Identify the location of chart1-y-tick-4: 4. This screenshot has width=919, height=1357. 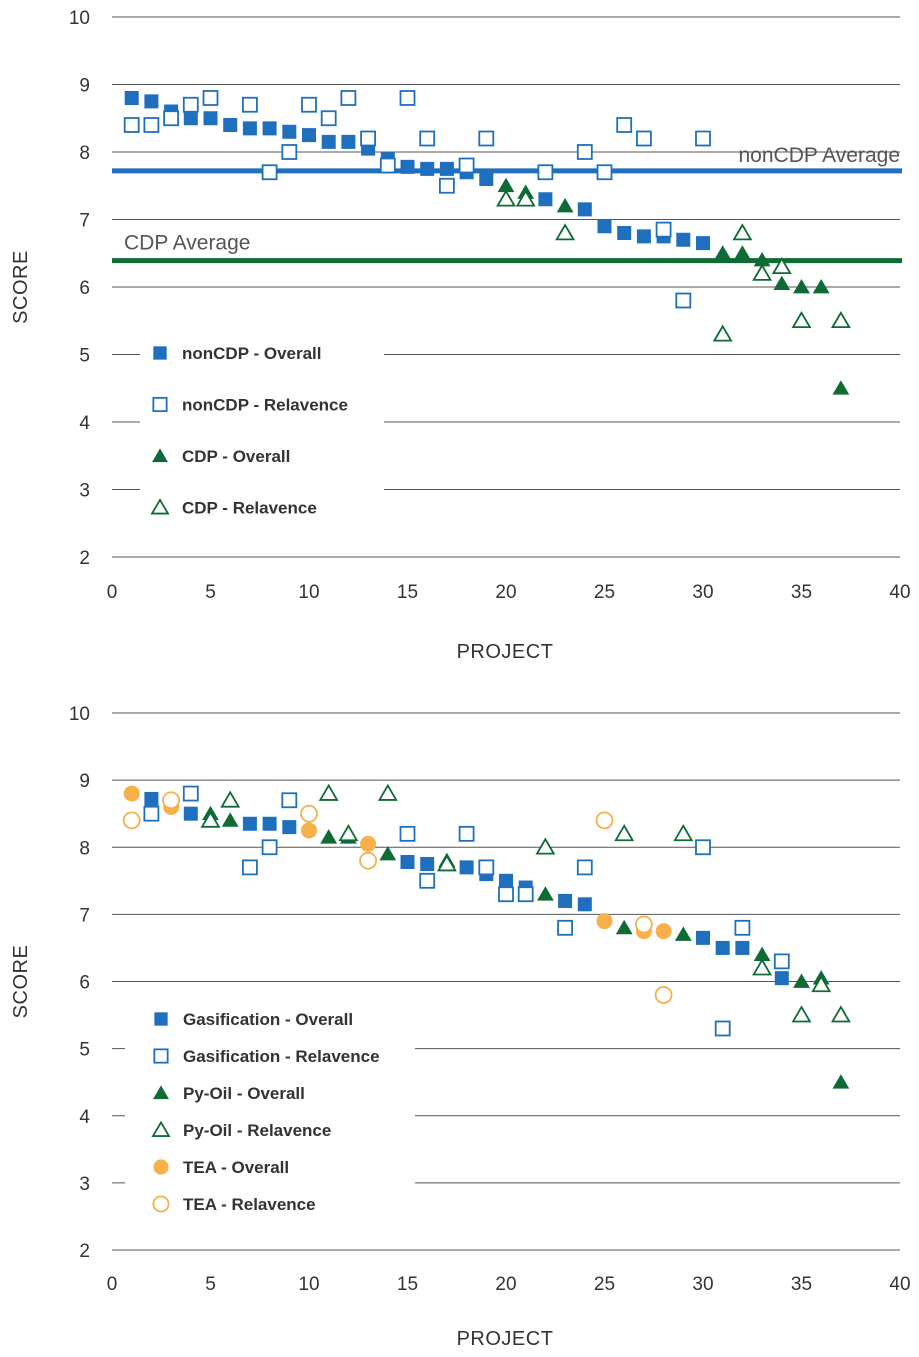
(84, 423).